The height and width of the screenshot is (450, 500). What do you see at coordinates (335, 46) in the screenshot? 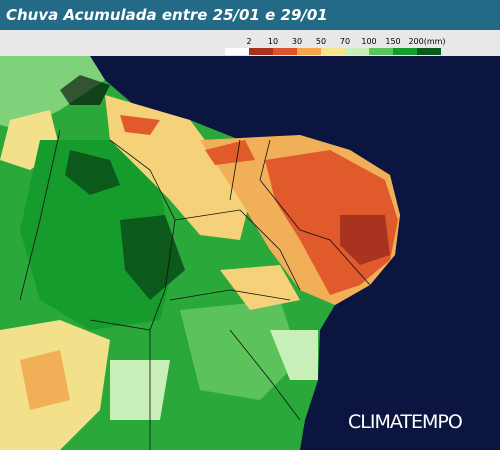
I see `legend: 2 10 30 50 70 100 150 200(mm)` at bounding box center [335, 46].